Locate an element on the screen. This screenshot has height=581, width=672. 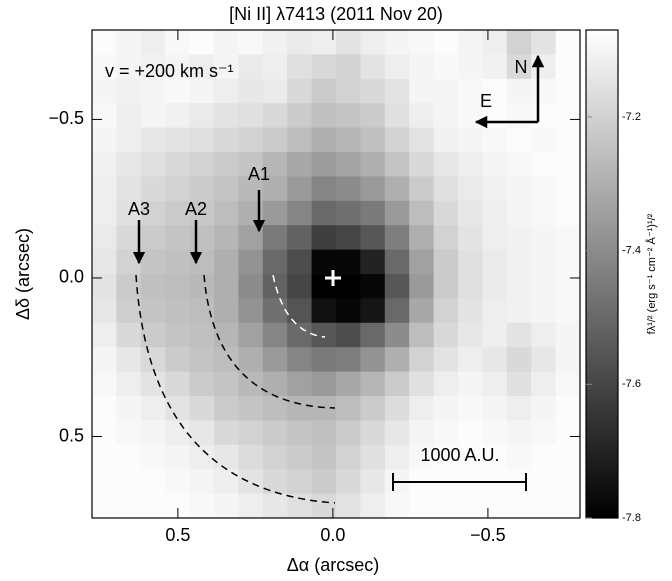
colorbar-tick-label: -7.4 is located at coordinates (631, 251).